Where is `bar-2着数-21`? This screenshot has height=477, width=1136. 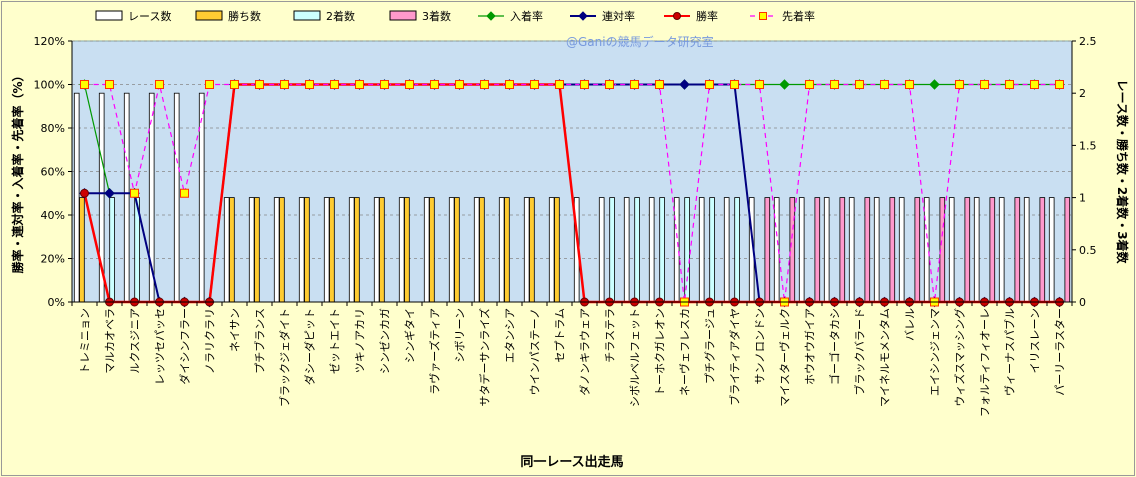 bar-2着数-21 is located at coordinates (612, 250).